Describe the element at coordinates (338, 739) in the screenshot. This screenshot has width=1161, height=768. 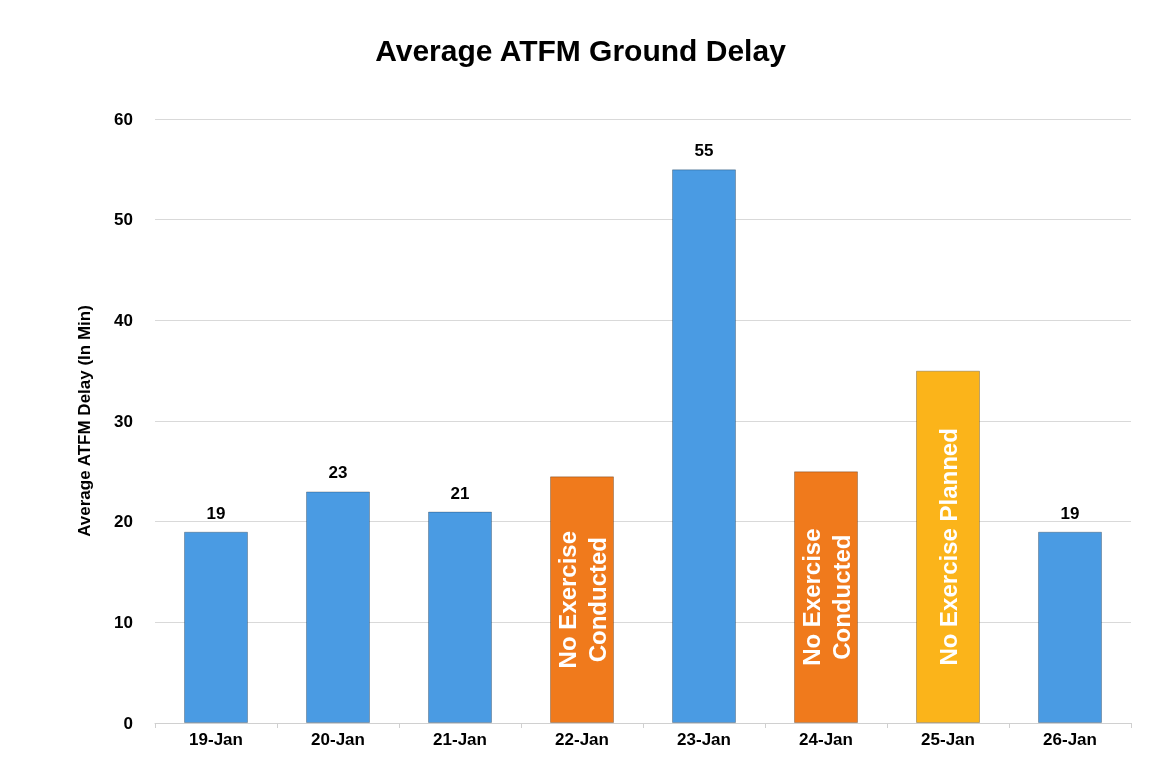
I see `x-tick-label: 20-Jan` at that location.